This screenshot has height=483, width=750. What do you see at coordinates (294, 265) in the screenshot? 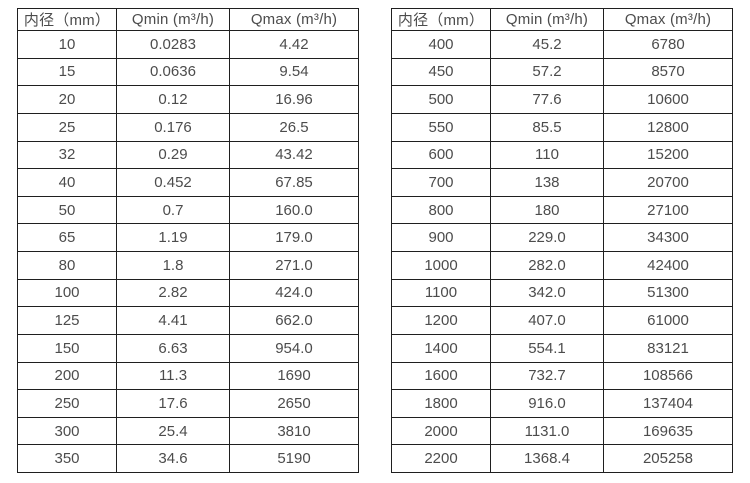
I see `cell: 271.0` at bounding box center [294, 265].